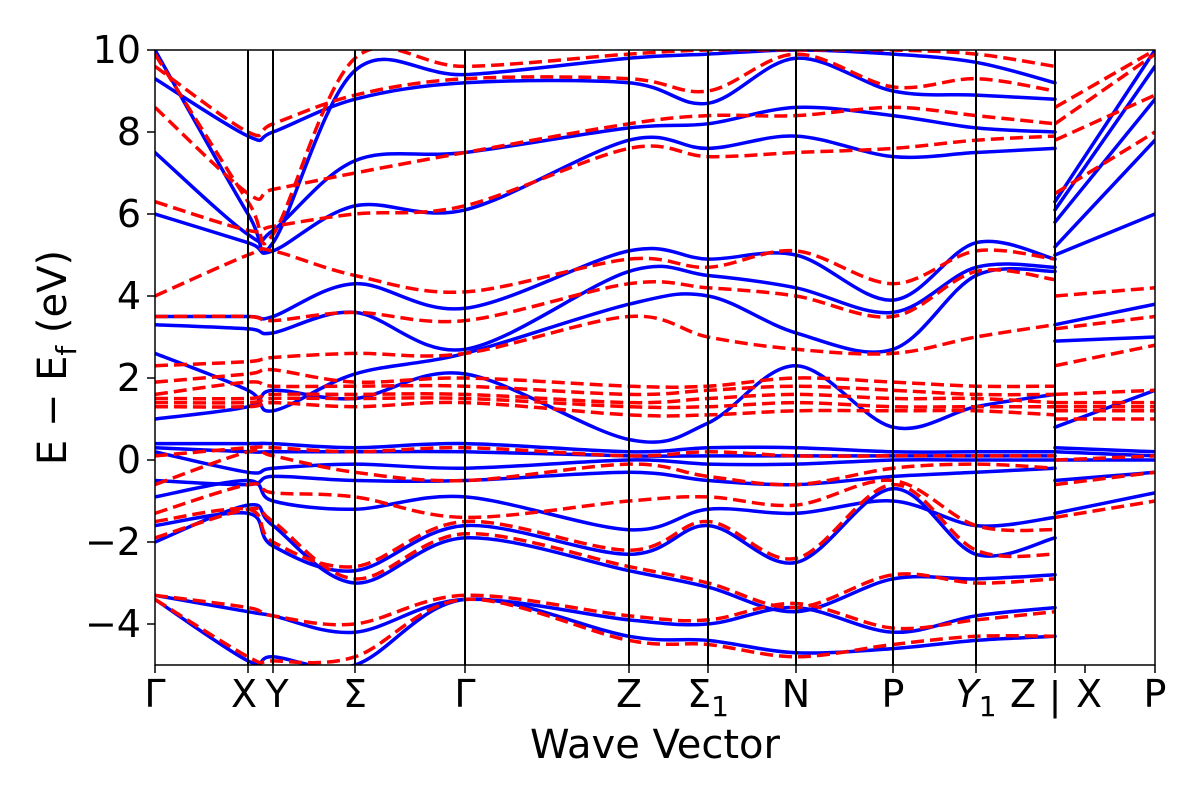  Describe the element at coordinates (975, 697) in the screenshot. I see `x-tick-label: Y1` at that location.